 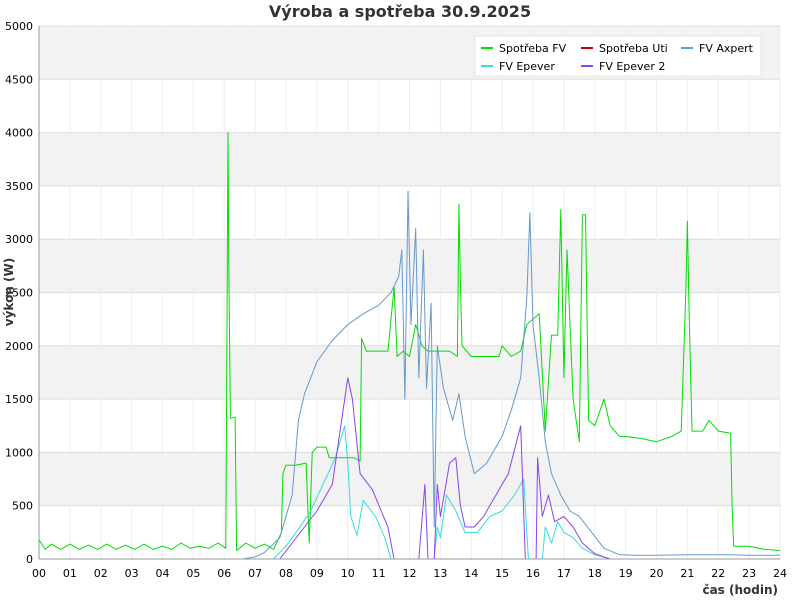 I want to click on legend-label: FV Axpert, so click(x=726, y=48).